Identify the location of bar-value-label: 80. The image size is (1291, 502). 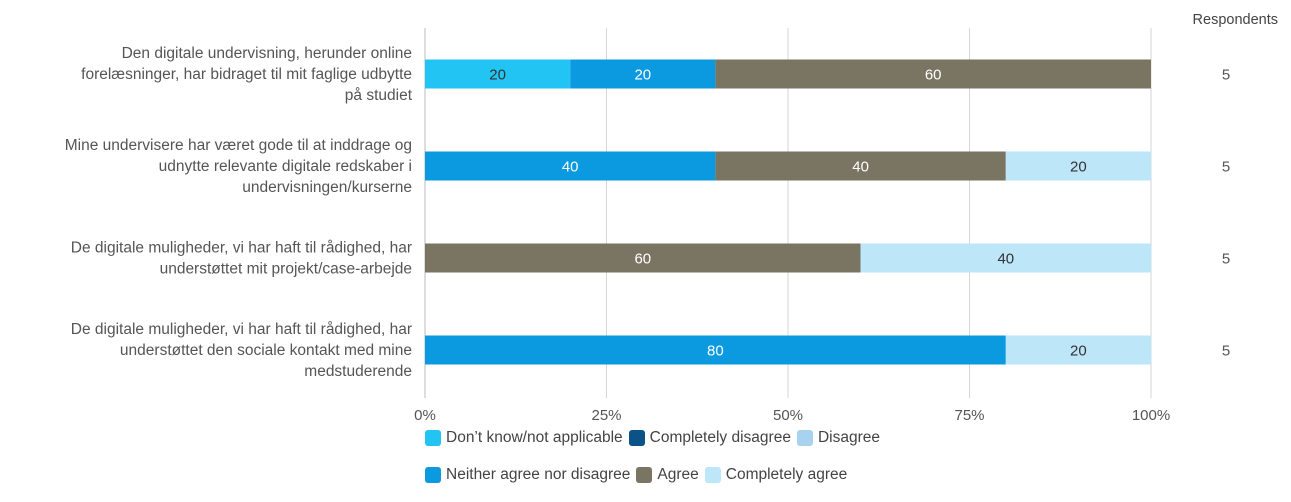
(715, 351).